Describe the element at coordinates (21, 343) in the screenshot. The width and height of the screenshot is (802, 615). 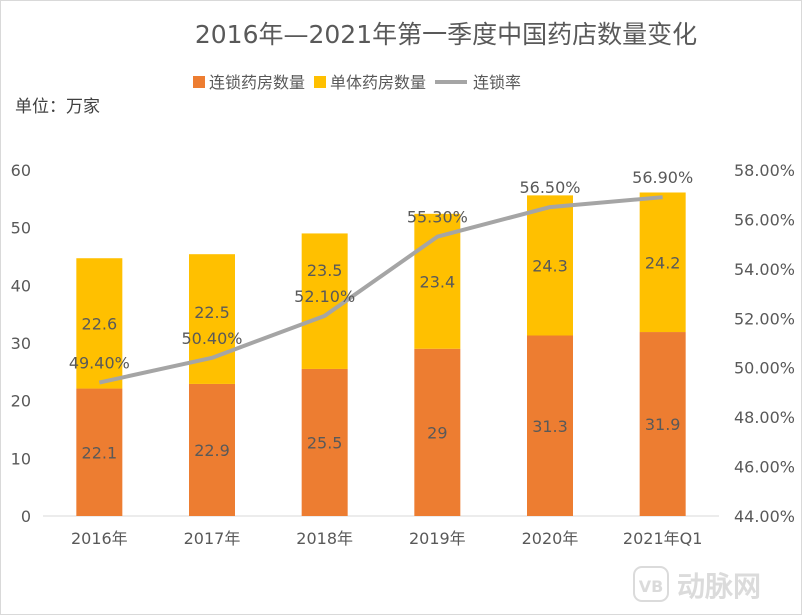
I see `y-tick-label: 30` at that location.